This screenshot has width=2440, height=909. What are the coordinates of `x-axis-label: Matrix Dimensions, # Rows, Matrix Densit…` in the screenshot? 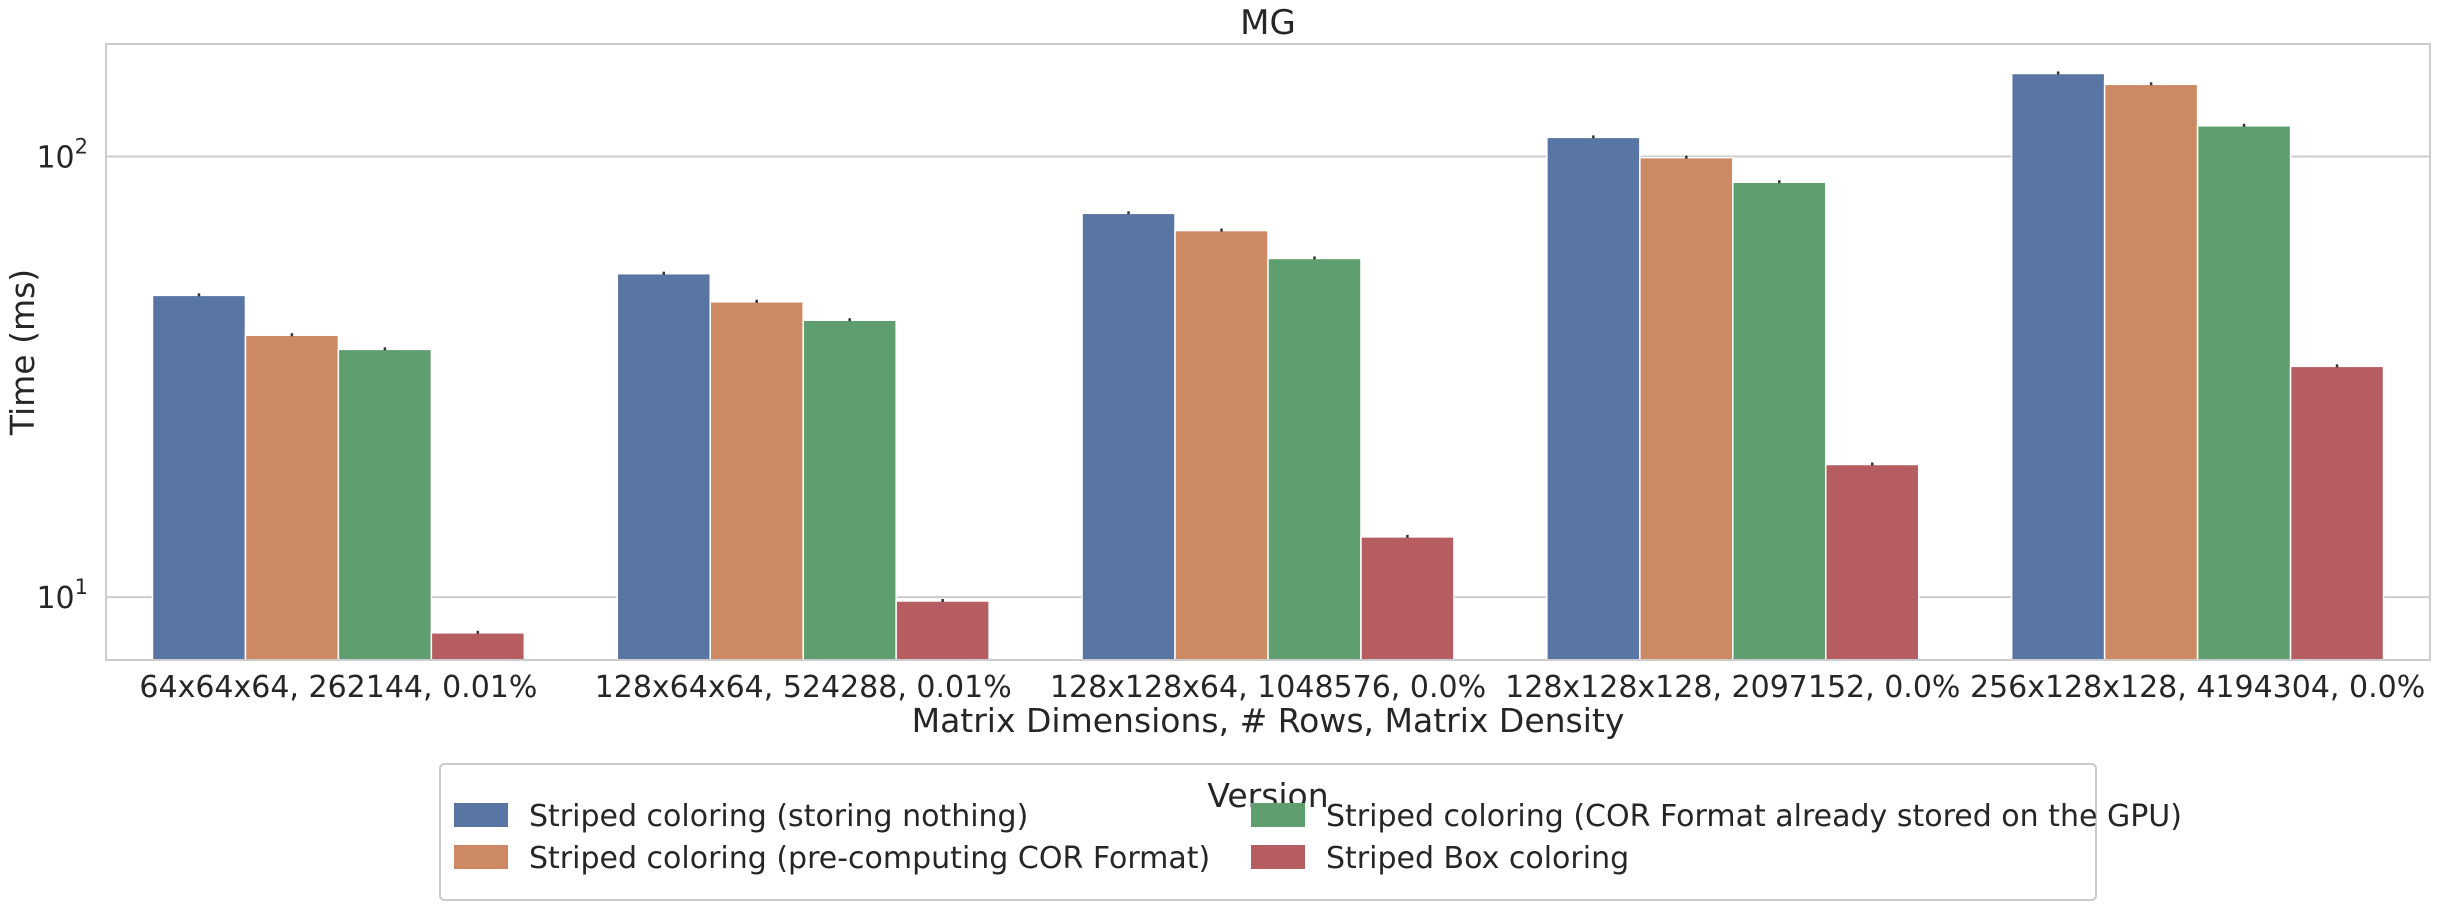 It's located at (1268, 720).